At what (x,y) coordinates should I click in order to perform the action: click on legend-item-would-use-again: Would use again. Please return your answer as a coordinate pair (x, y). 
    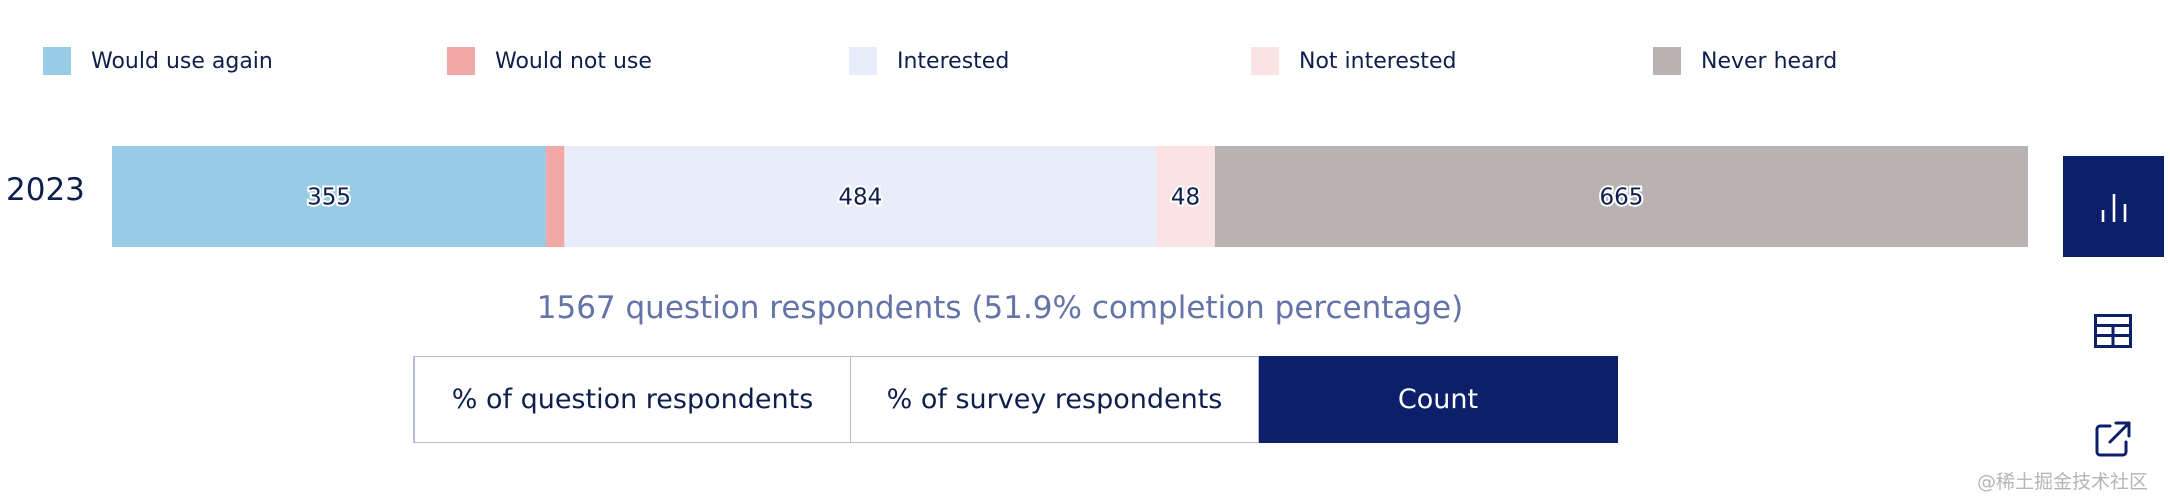
    Looking at the image, I should click on (158, 61).